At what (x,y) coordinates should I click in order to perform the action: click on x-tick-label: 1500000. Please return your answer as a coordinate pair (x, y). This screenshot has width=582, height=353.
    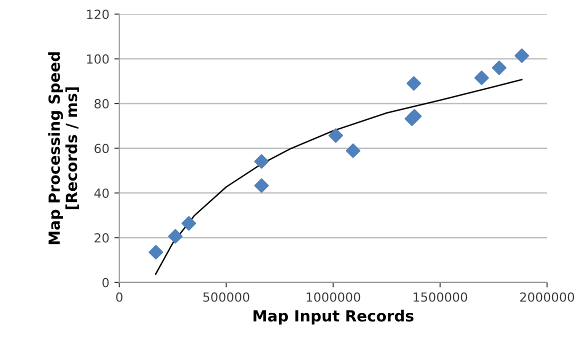
    Looking at the image, I should click on (441, 297).